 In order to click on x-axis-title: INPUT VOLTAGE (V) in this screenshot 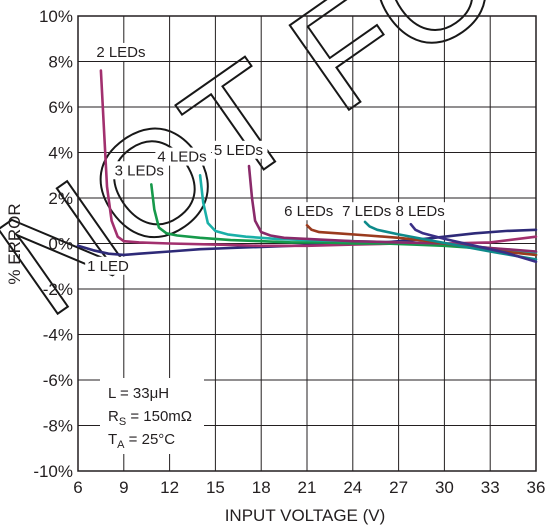, I will do `click(305, 515)`.